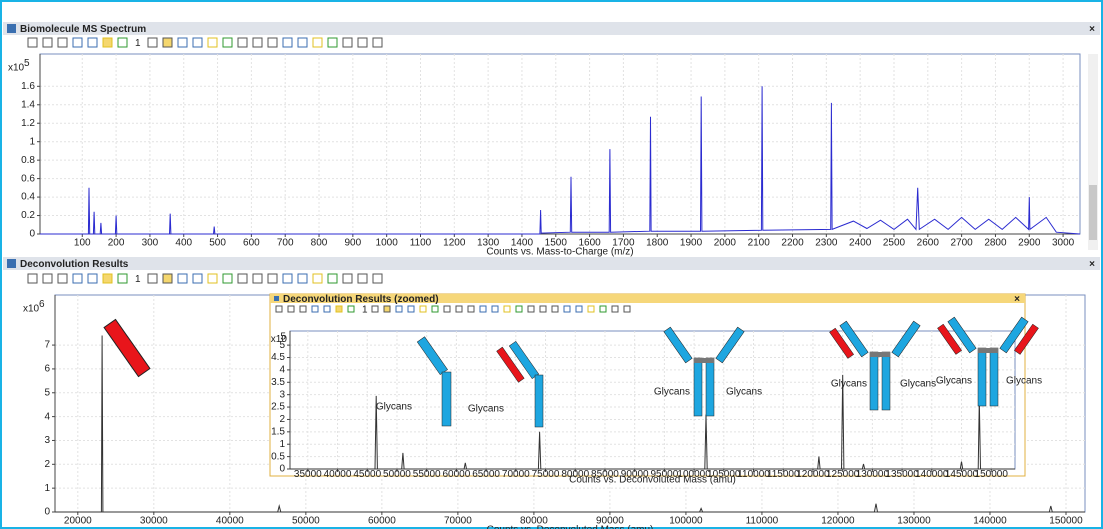  I want to click on x-tick-label: 1000, so click(387, 243).